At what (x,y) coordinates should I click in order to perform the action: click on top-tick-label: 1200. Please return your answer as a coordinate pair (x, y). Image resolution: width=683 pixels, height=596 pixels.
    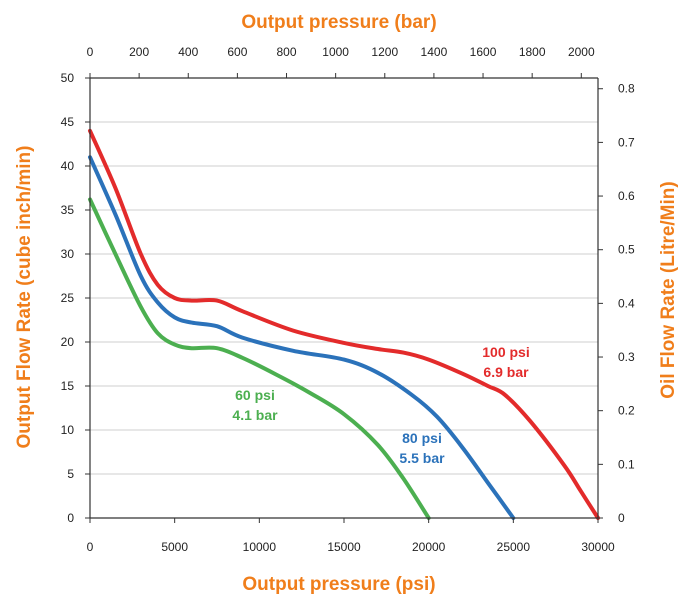
    Looking at the image, I should click on (384, 52).